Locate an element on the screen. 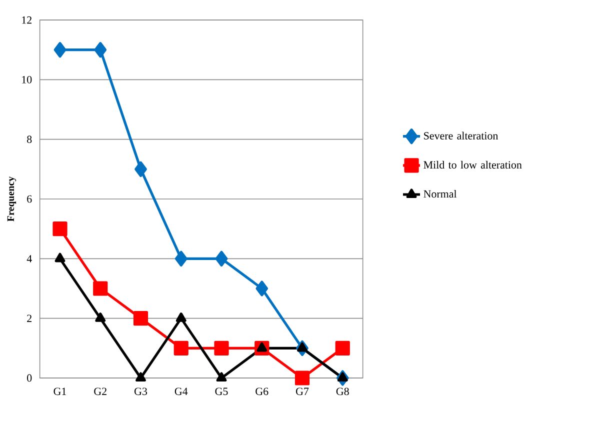 Image resolution: width=611 pixels, height=421 pixels. legend-label: Severe alteration is located at coordinates (461, 136).